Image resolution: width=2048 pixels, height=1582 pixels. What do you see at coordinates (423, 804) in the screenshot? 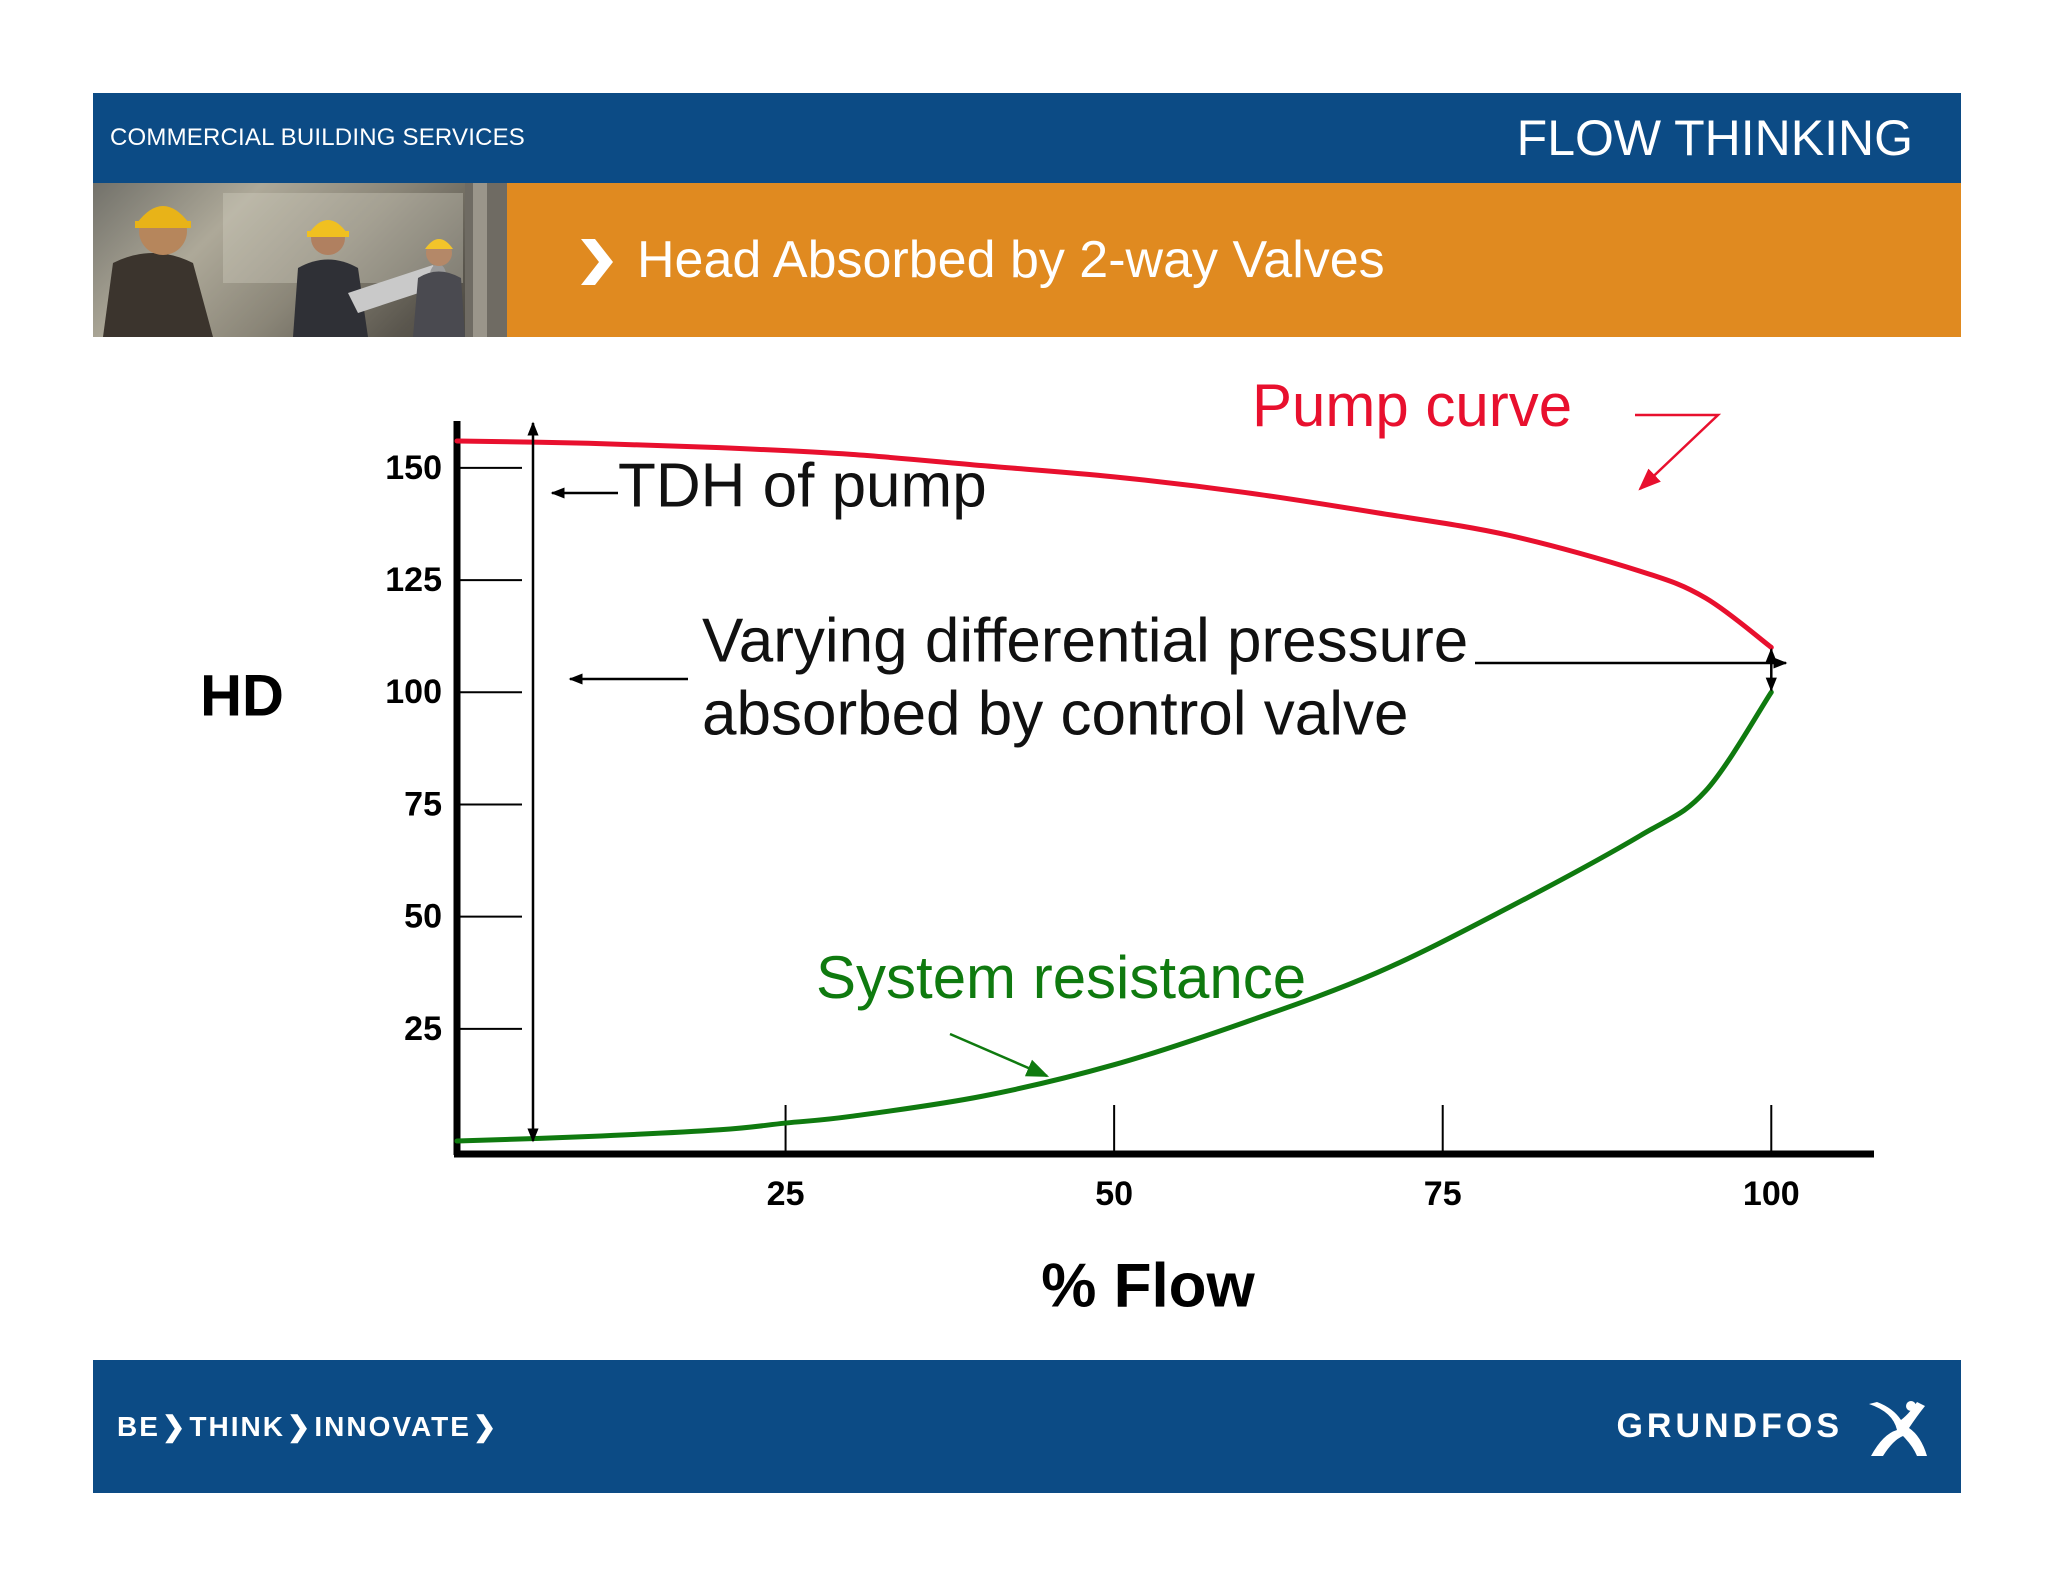
I see `y-tick-label: 75` at bounding box center [423, 804].